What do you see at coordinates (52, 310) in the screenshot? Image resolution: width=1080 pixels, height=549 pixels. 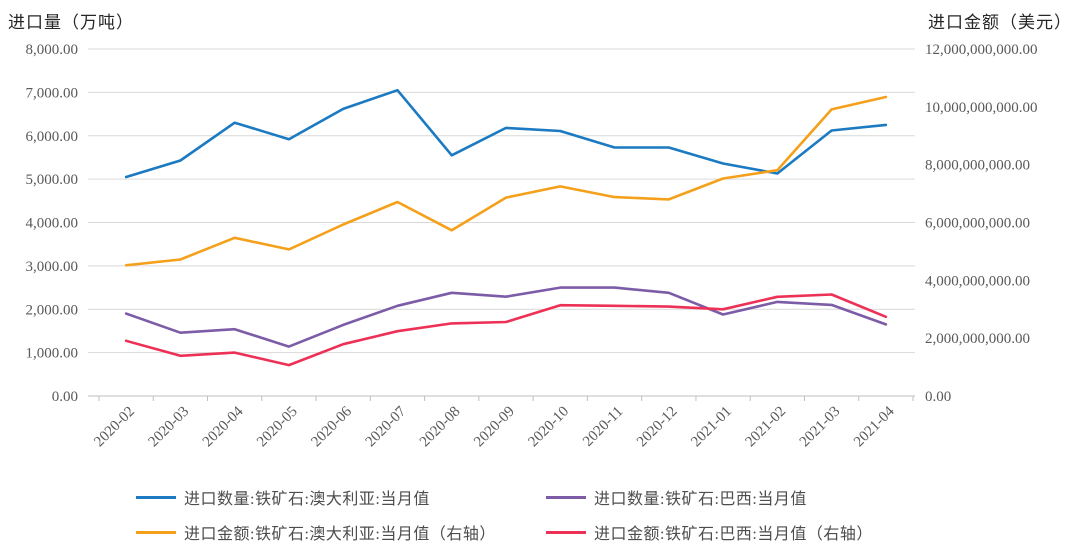 I see `left-axis-tick-label: 2,000.00` at bounding box center [52, 310].